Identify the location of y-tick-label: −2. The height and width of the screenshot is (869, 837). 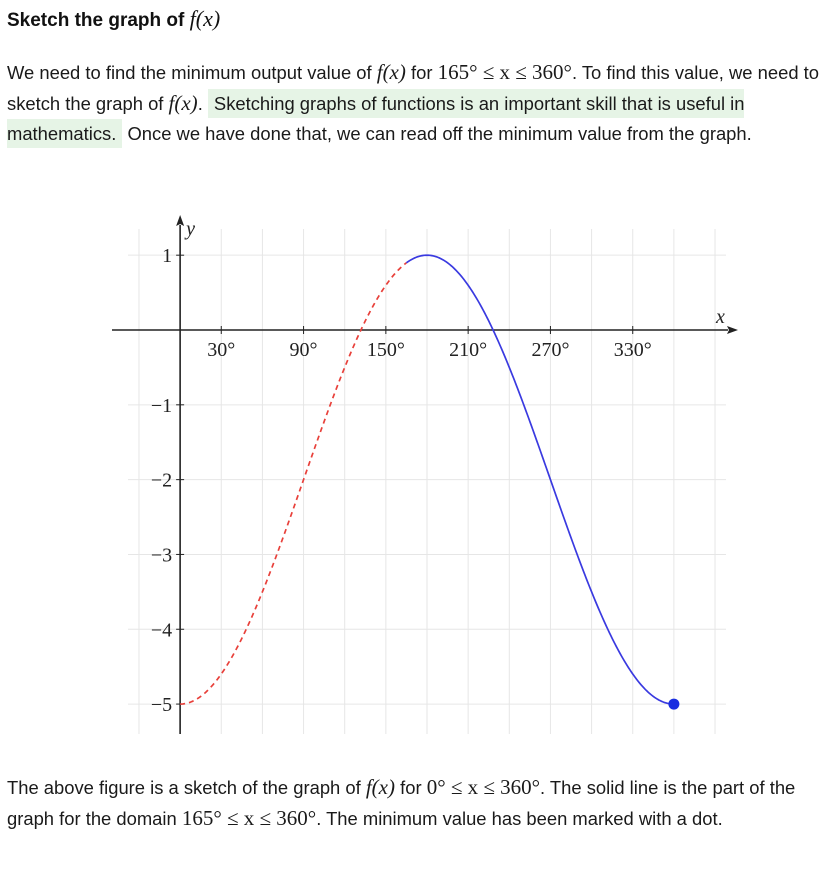
(161, 481).